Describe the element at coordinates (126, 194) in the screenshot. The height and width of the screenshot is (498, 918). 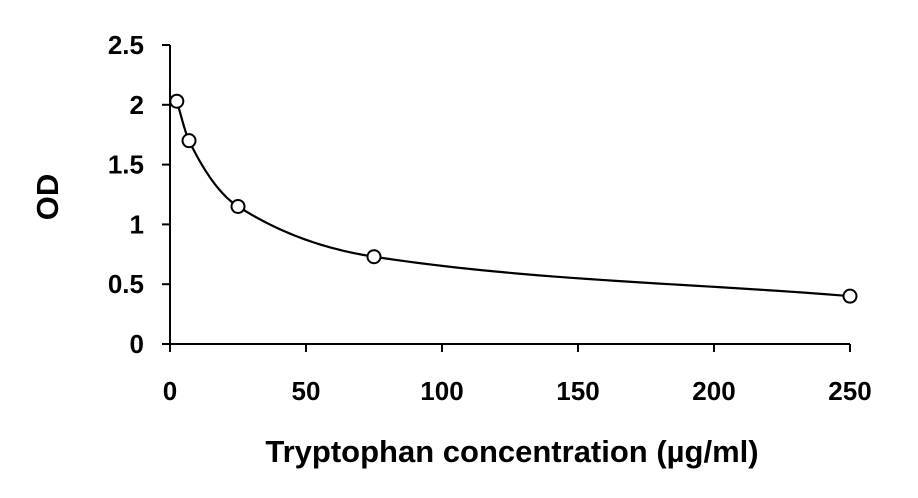
I see `y-axis-tick-labels: 0 0.5 1 1.5 2 2.5` at that location.